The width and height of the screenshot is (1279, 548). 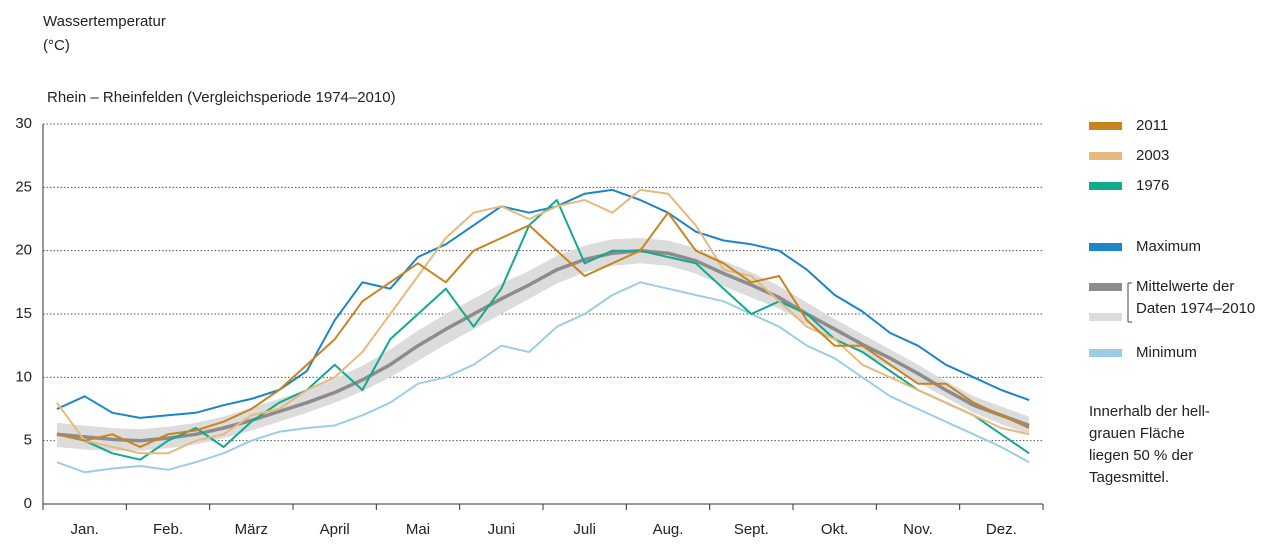 I want to click on legend-label: 2011, so click(x=1152, y=125).